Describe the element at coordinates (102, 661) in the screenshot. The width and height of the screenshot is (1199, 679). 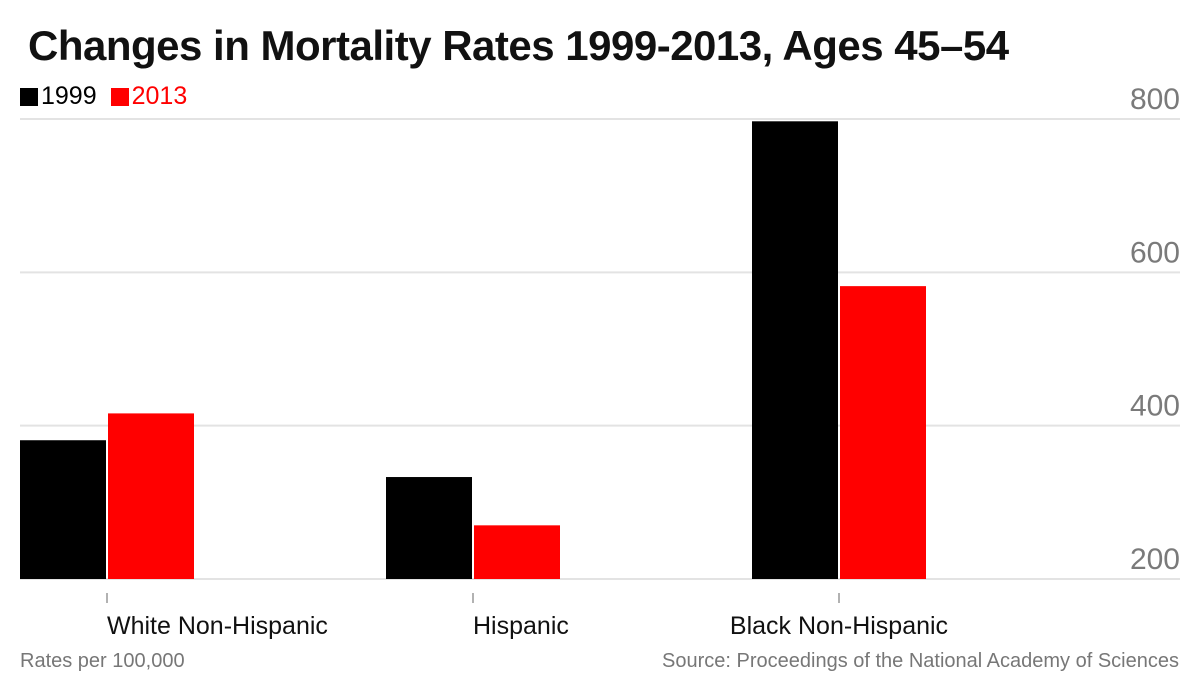
I see `units-note: Rates per 100,000` at that location.